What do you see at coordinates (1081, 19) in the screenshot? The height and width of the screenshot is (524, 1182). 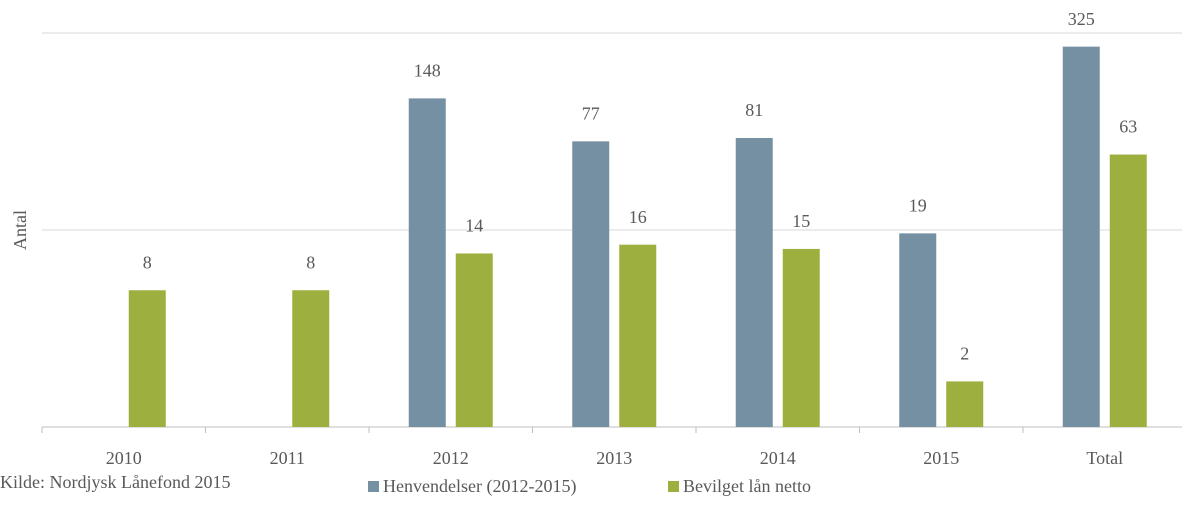 I see `data-label: 325` at bounding box center [1081, 19].